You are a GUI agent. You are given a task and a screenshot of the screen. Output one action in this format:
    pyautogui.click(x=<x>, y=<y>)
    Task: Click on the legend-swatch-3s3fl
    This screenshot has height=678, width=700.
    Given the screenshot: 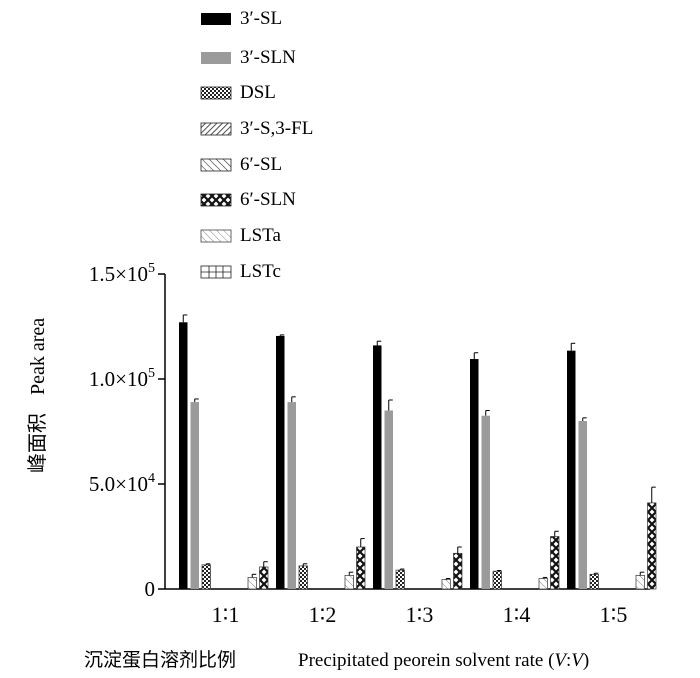 What is the action you would take?
    pyautogui.click(x=216, y=129)
    